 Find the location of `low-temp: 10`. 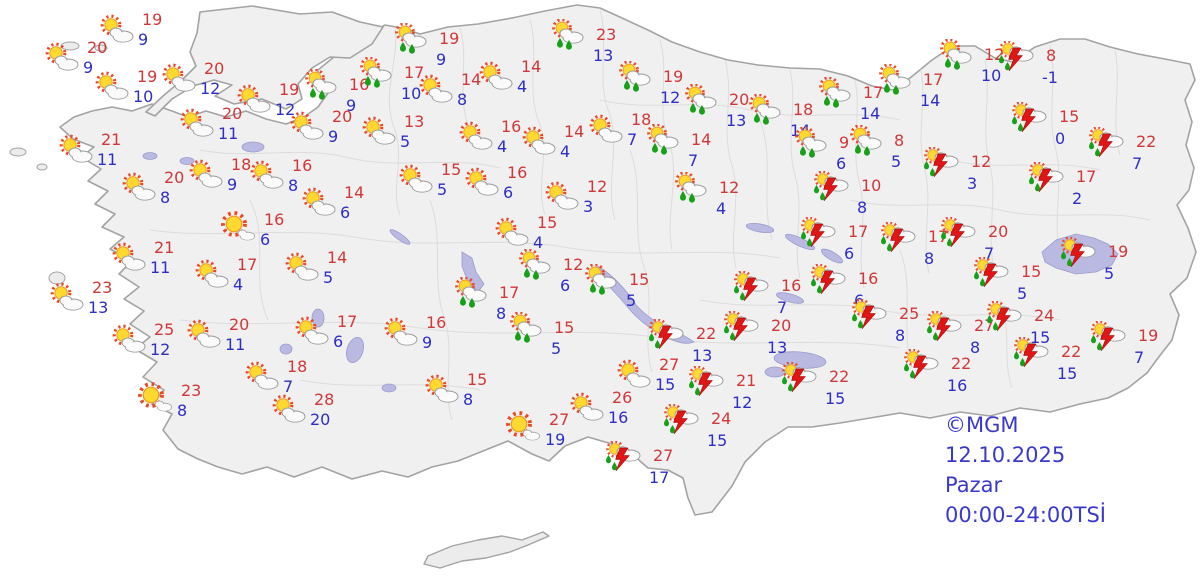

low-temp: 10 is located at coordinates (991, 75).